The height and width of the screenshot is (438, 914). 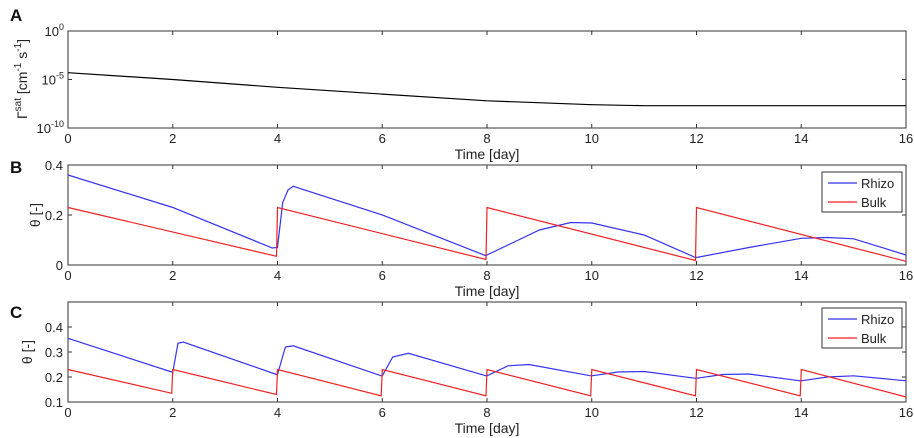 What do you see at coordinates (27, 352) in the screenshot?
I see `panel-c-ylabel: θ [-]` at bounding box center [27, 352].